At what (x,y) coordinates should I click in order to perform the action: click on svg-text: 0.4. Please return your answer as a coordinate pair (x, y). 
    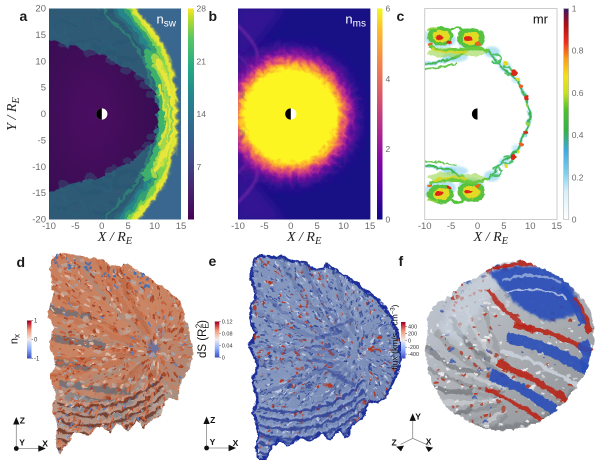
    Looking at the image, I should click on (578, 135).